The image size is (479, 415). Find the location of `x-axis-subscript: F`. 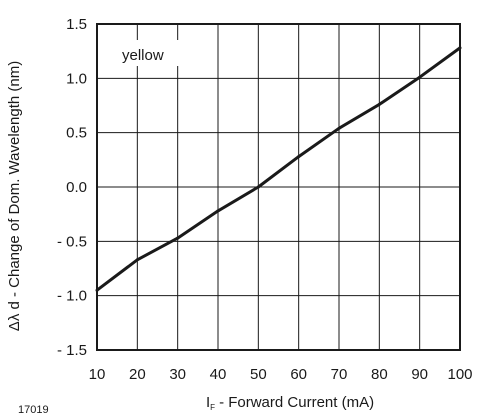

x-axis-subscript: F is located at coordinates (212, 407).